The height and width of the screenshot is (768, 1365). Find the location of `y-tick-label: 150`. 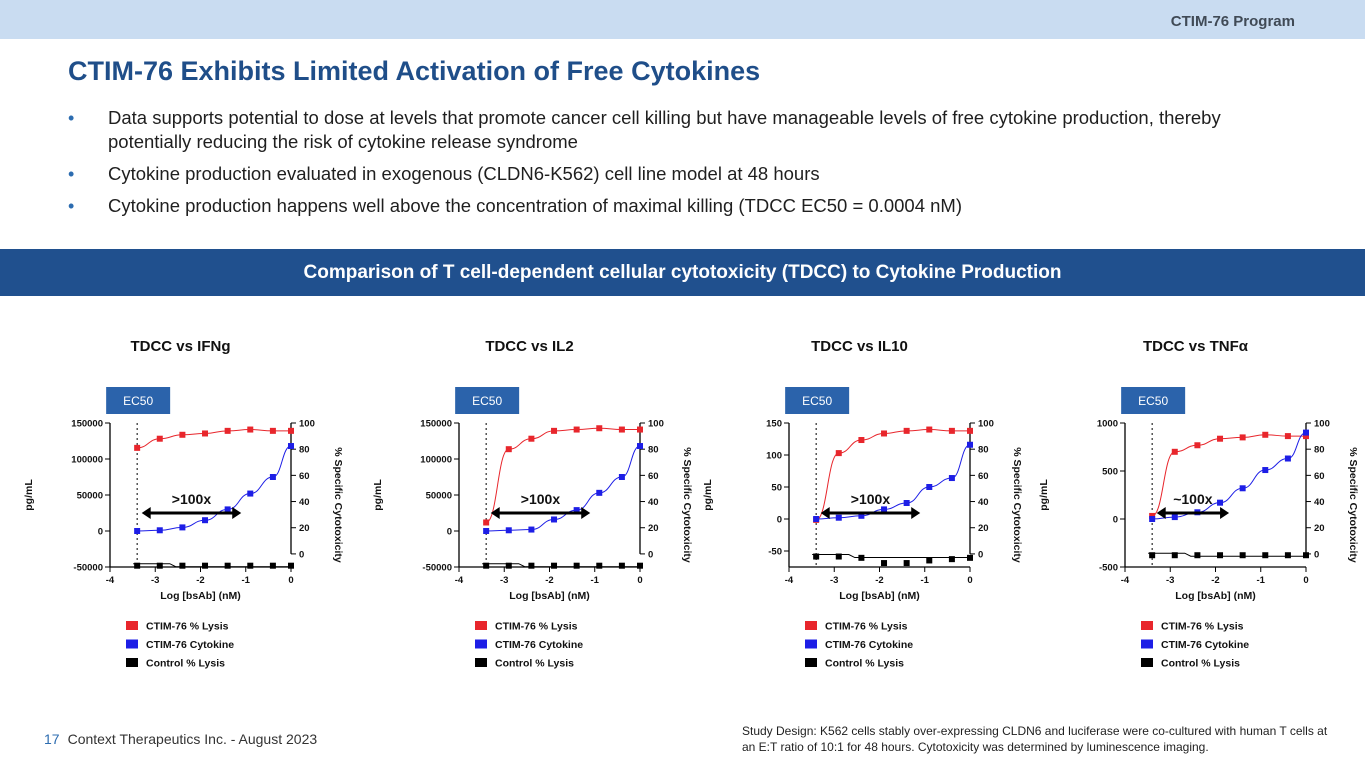

y-tick-label: 150 is located at coordinates (774, 424).